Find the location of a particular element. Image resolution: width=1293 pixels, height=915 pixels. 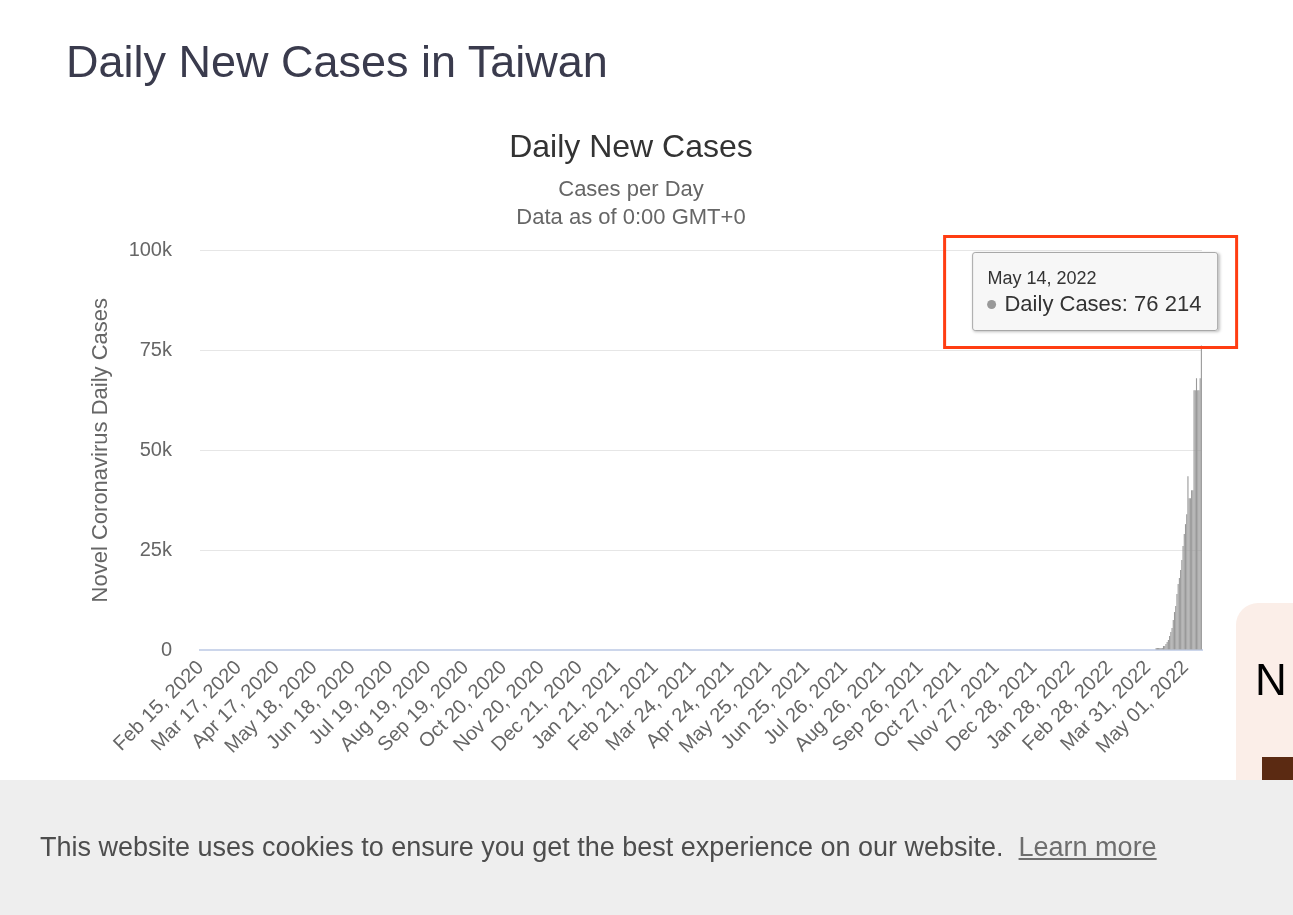

text: N is located at coordinates (1271, 679).